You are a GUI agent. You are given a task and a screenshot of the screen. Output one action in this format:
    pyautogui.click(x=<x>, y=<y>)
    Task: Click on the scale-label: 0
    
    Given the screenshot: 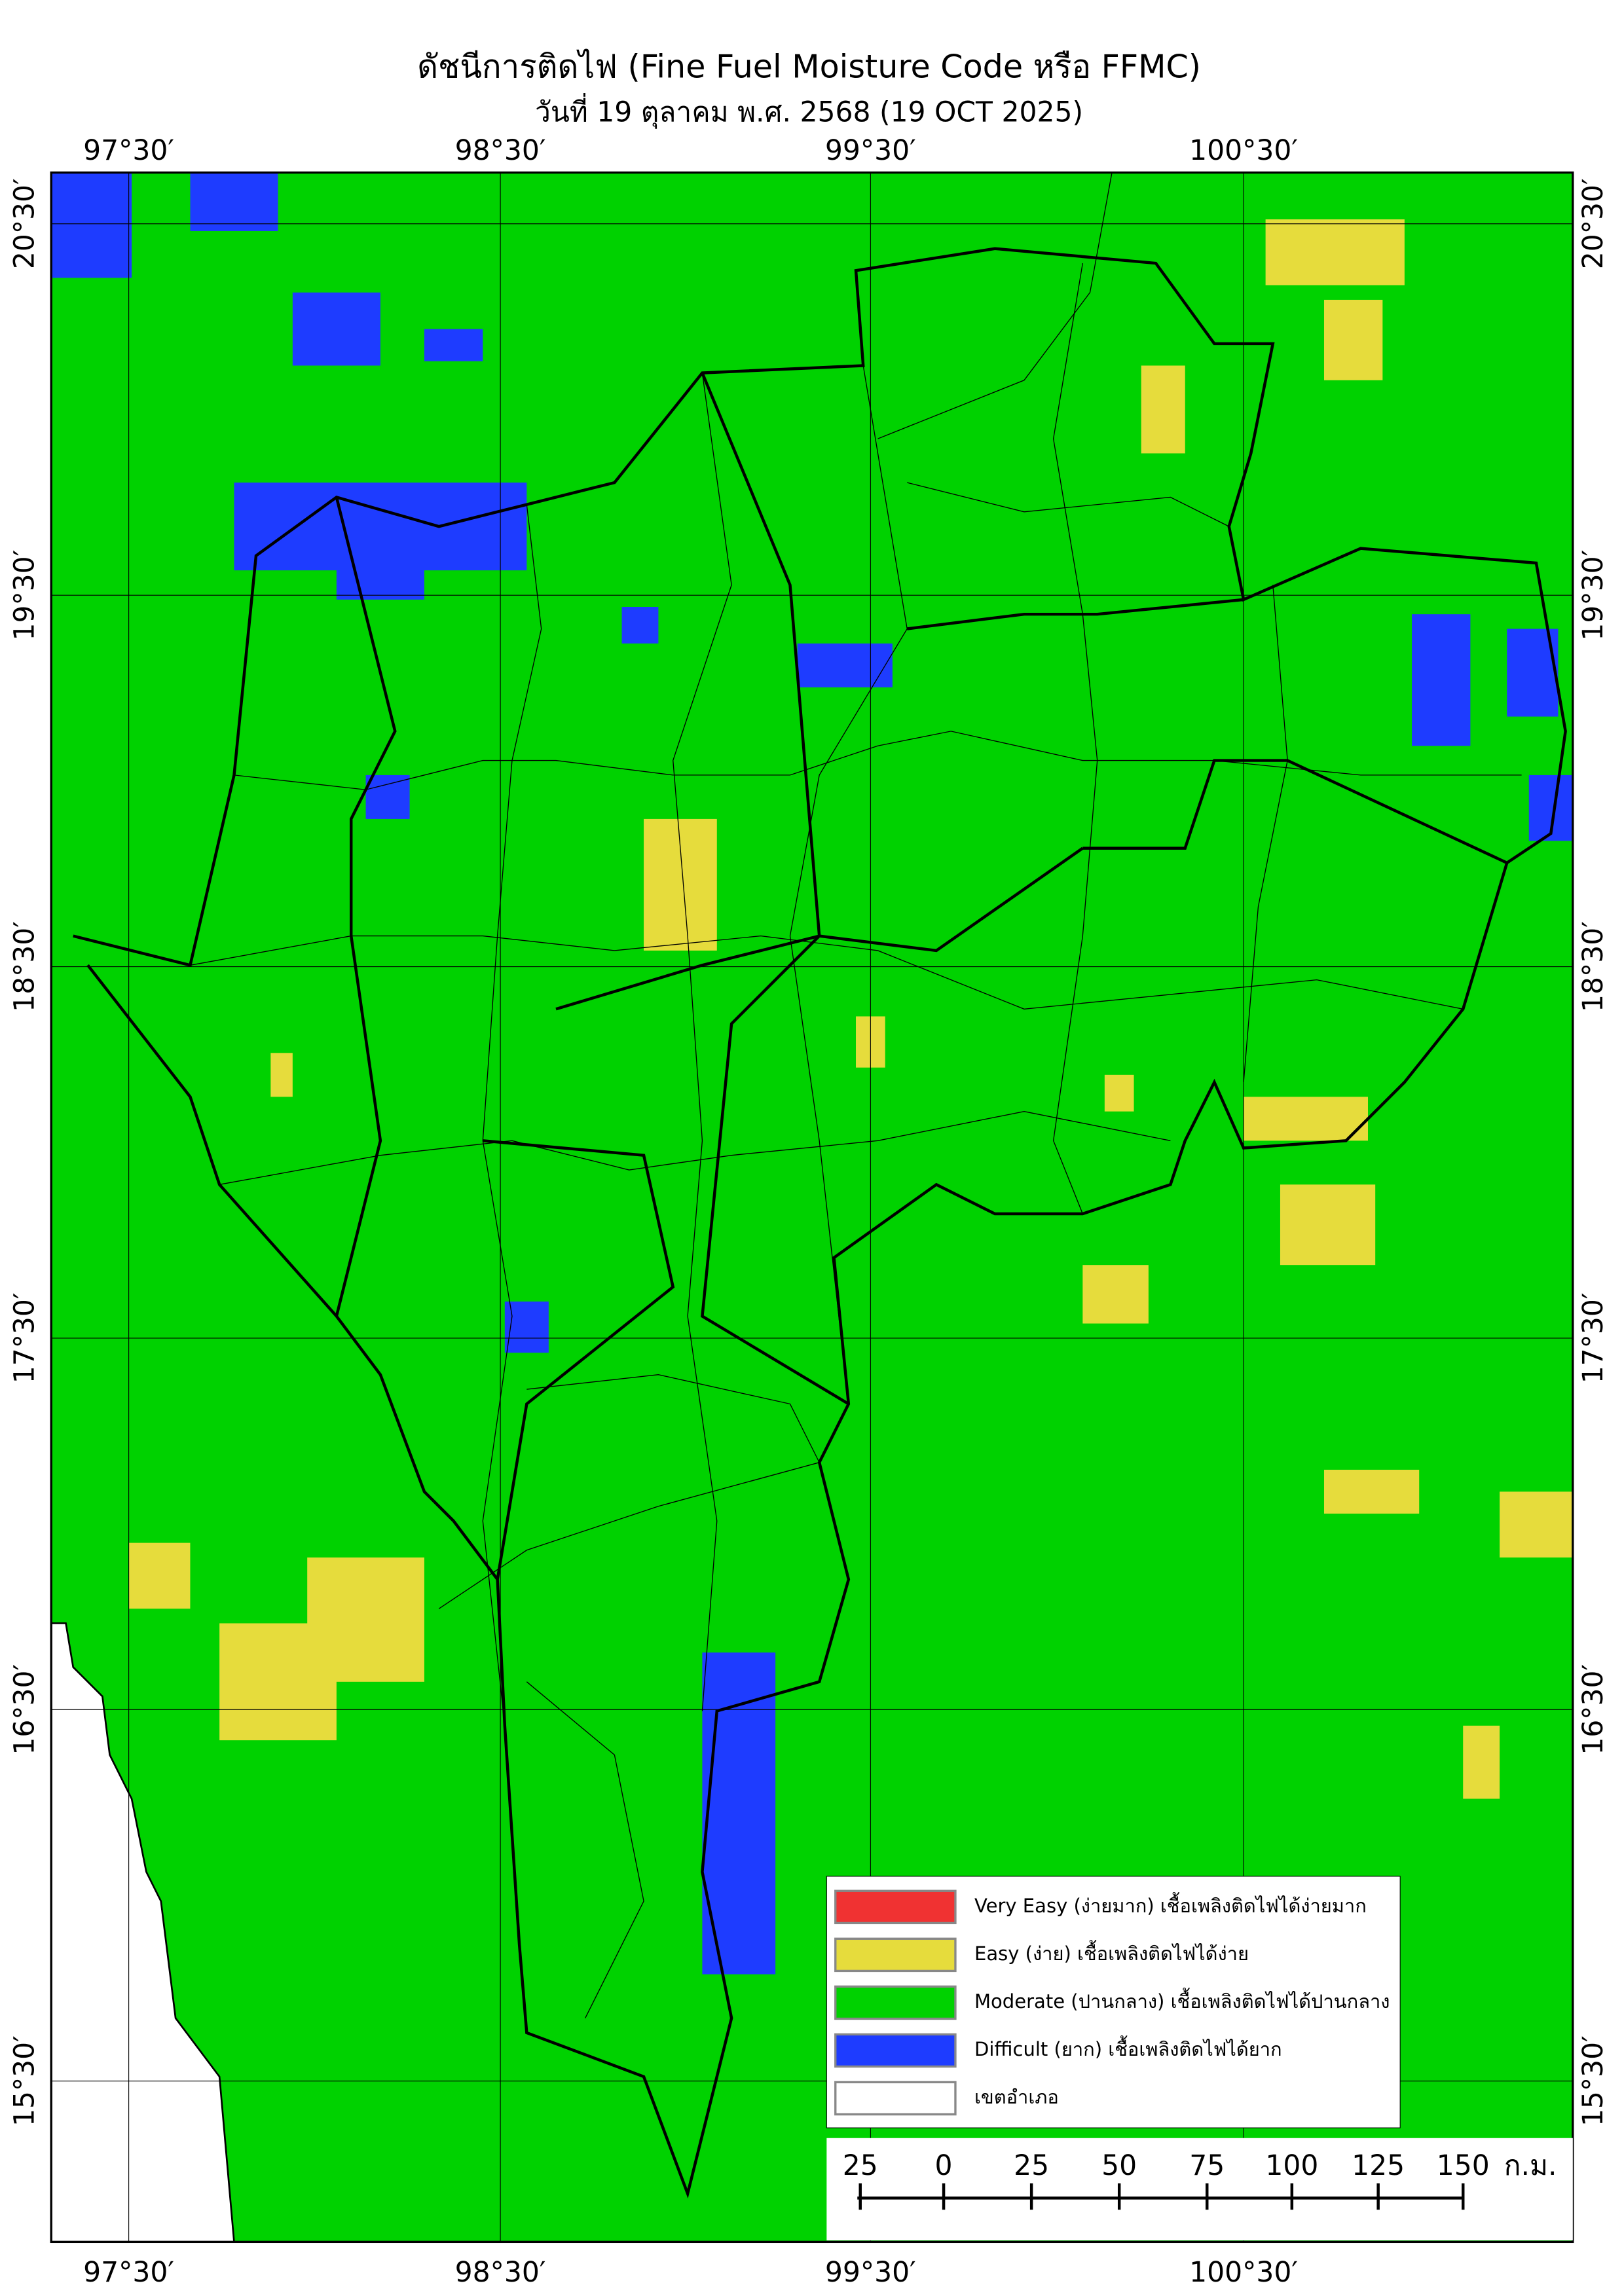 What is the action you would take?
    pyautogui.click(x=944, y=2166)
    